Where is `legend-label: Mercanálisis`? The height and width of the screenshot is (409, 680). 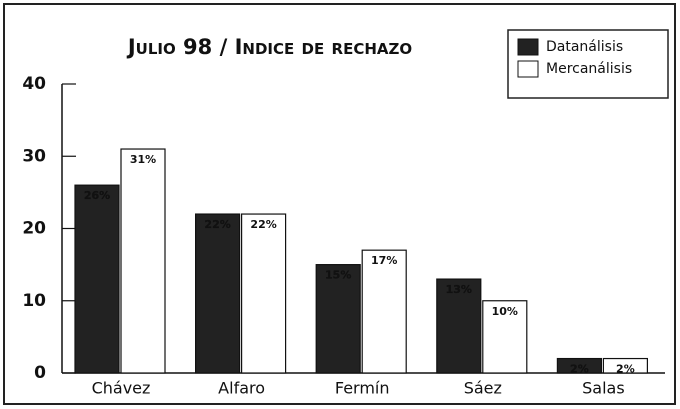
legend-label: Mercanálisis is located at coordinates (589, 69).